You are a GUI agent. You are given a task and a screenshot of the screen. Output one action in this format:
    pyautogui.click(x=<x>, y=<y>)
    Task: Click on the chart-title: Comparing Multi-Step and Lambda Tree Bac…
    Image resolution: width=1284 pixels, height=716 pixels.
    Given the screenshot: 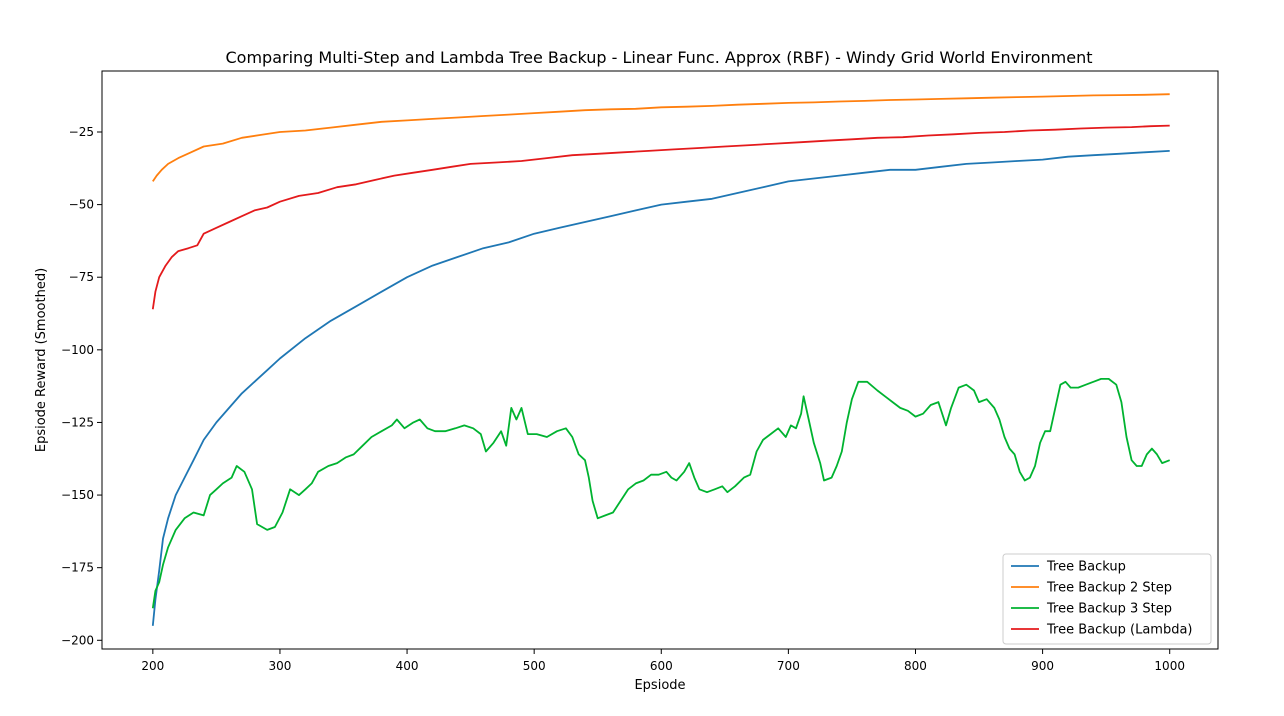 What is the action you would take?
    pyautogui.click(x=658, y=57)
    